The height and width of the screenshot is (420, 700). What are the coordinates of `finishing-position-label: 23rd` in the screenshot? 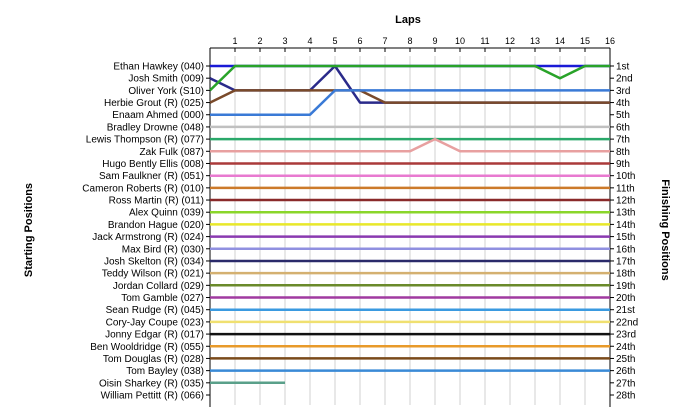 It's located at (626, 335).